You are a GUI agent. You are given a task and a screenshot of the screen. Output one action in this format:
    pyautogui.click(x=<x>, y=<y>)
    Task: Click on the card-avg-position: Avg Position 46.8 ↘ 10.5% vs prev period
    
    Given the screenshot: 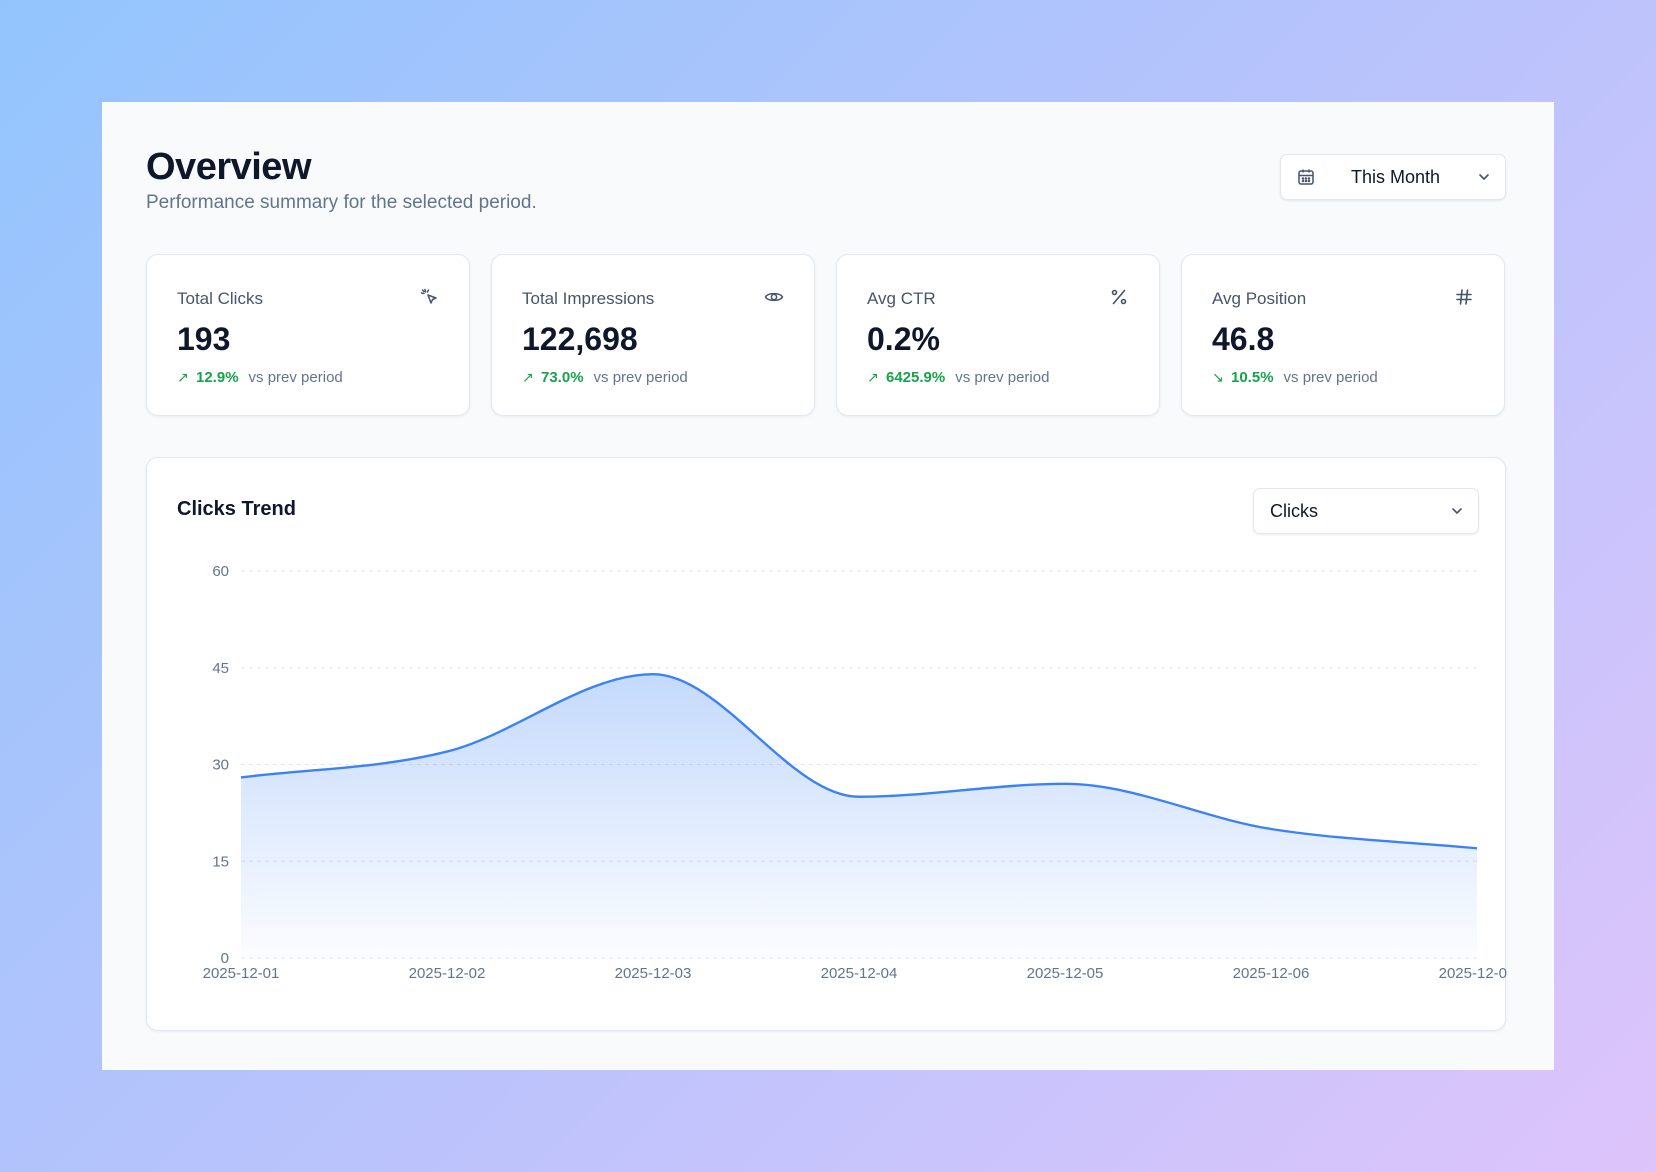 What is the action you would take?
    pyautogui.click(x=1343, y=335)
    